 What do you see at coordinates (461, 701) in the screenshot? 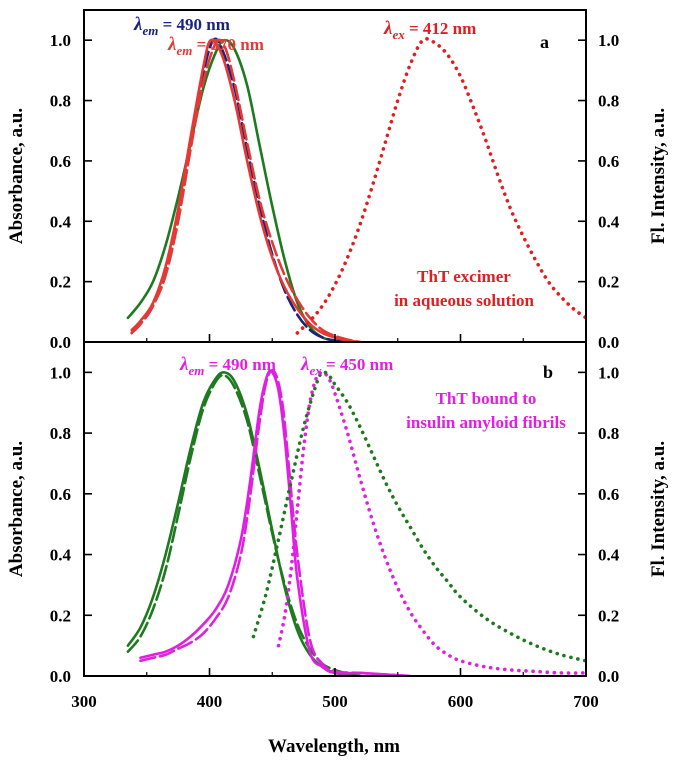
I see `x-tick-label: 600` at bounding box center [461, 701].